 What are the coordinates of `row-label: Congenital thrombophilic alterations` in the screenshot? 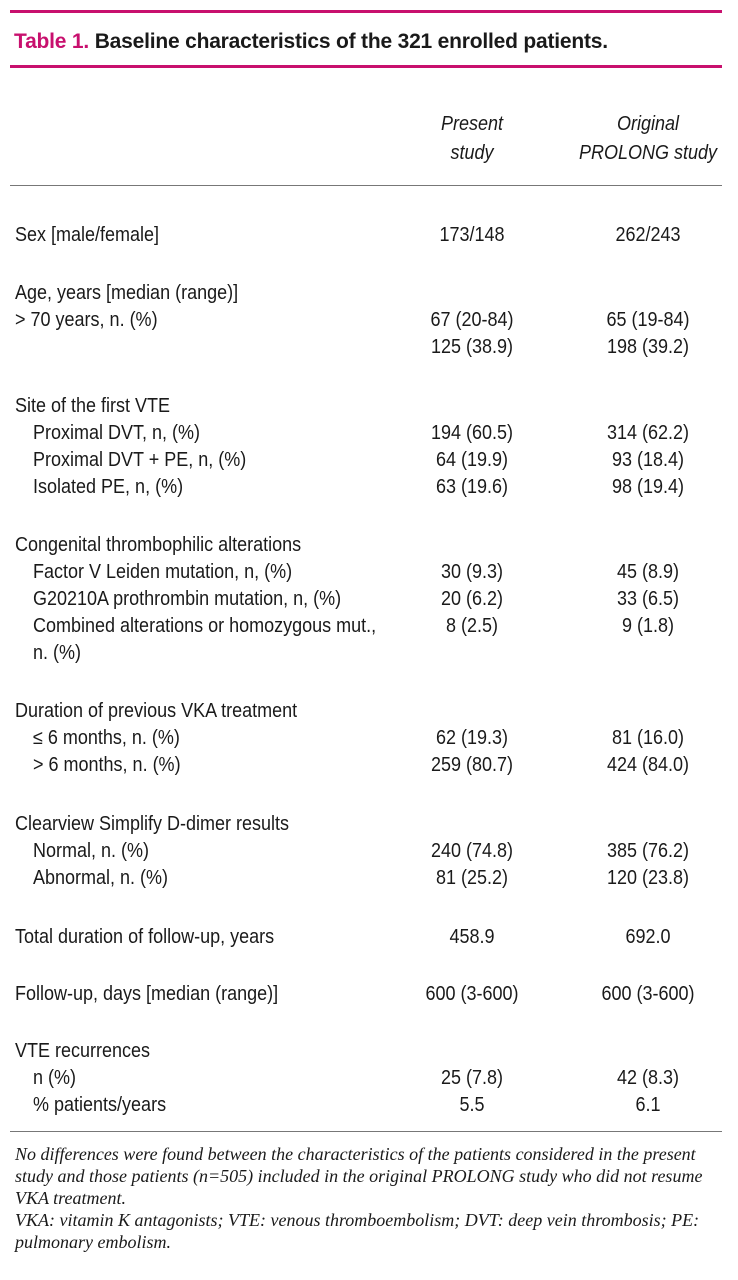 It's located at (158, 545).